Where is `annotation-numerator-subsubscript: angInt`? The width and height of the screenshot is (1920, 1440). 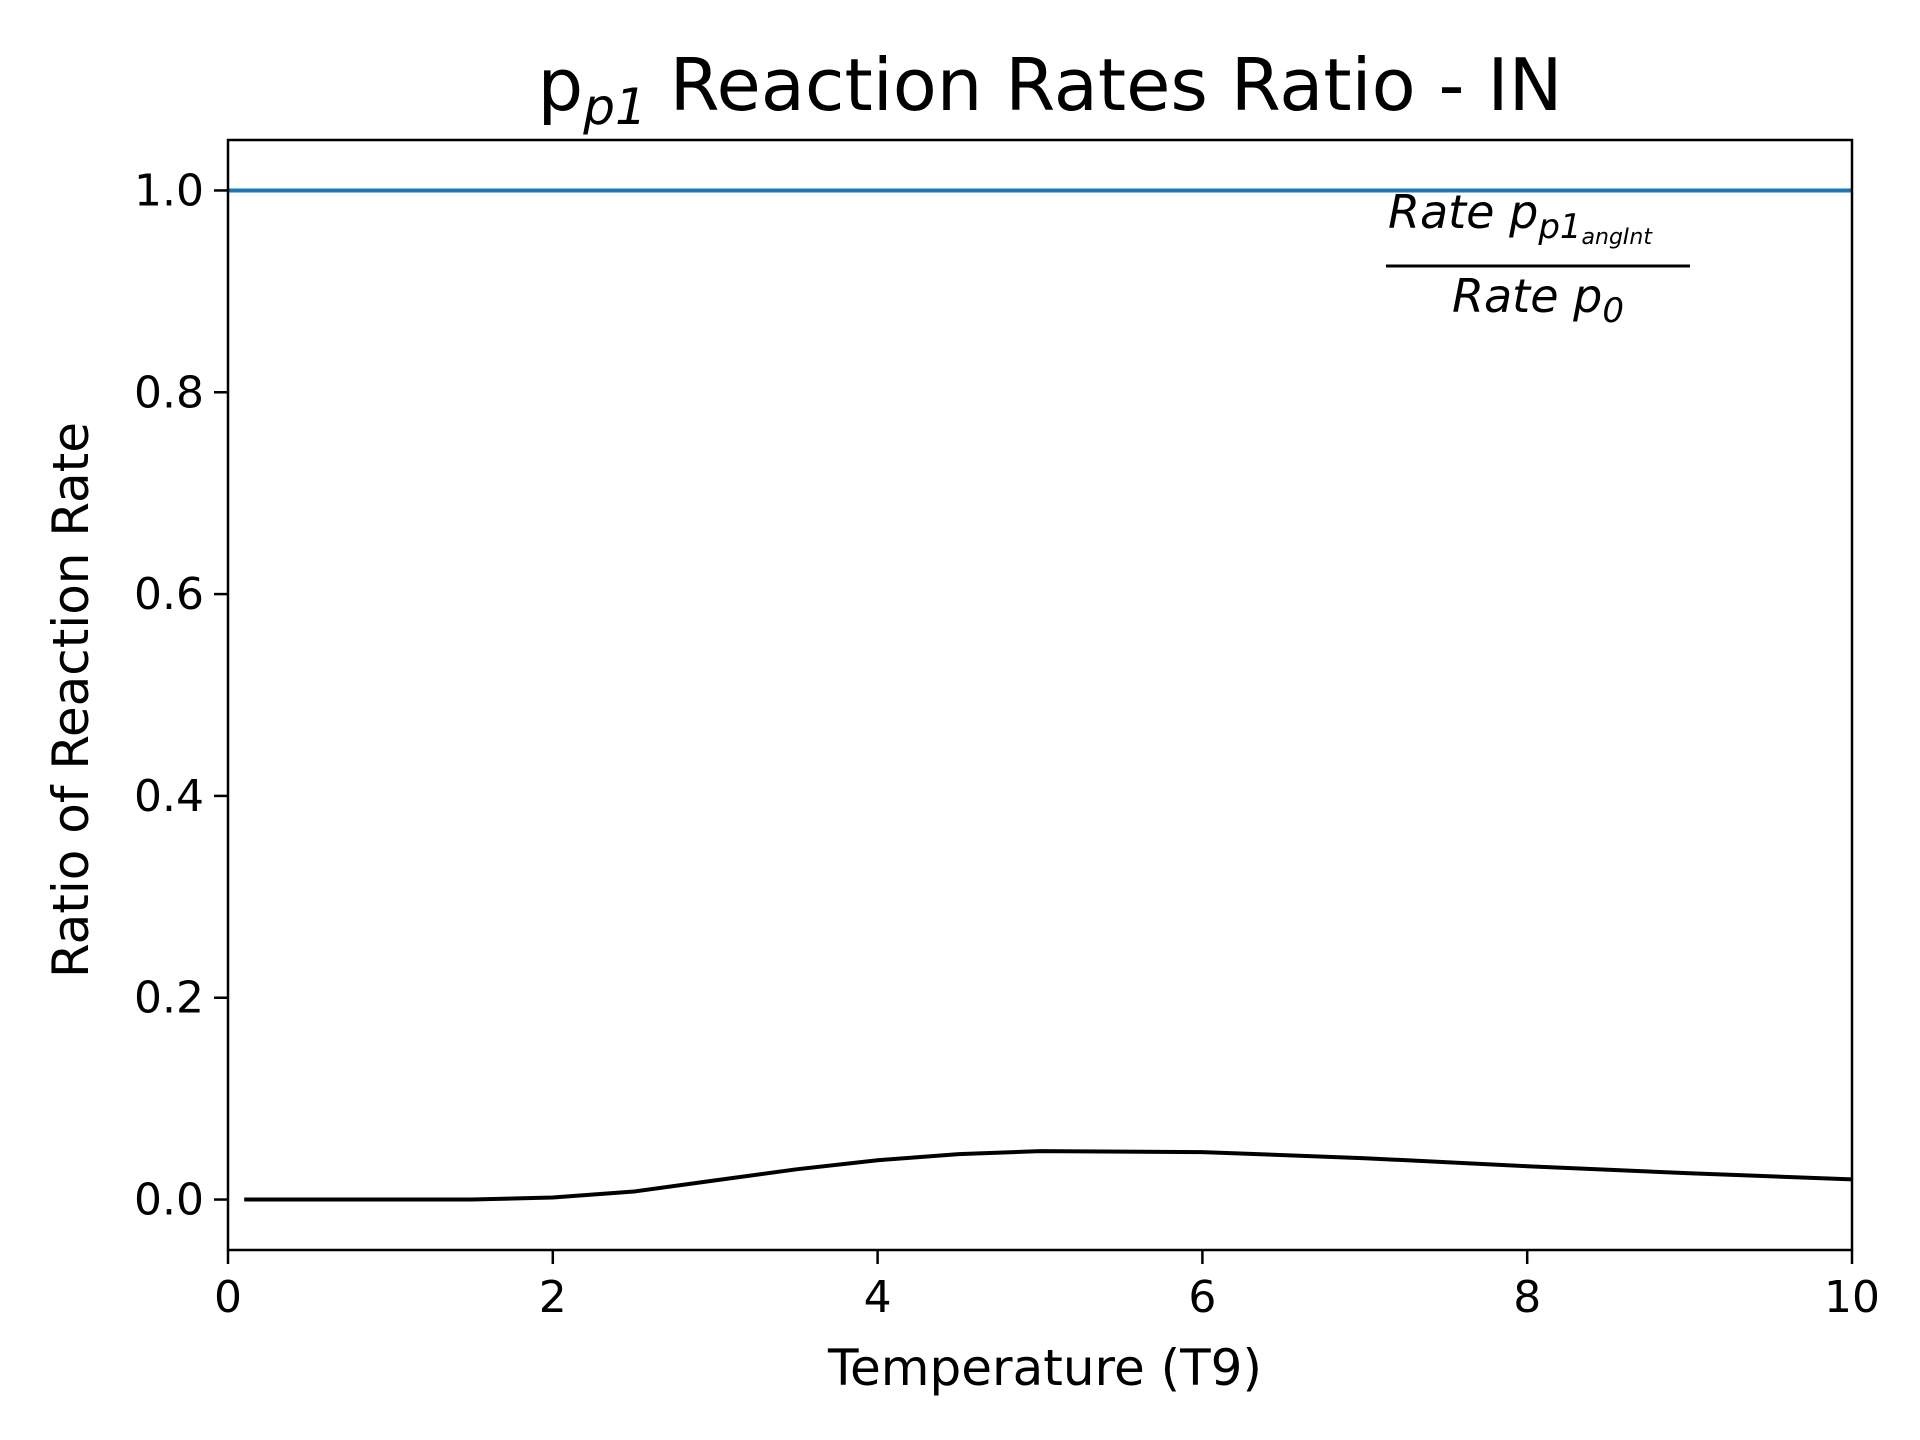
annotation-numerator-subsubscript: angInt is located at coordinates (1618, 237).